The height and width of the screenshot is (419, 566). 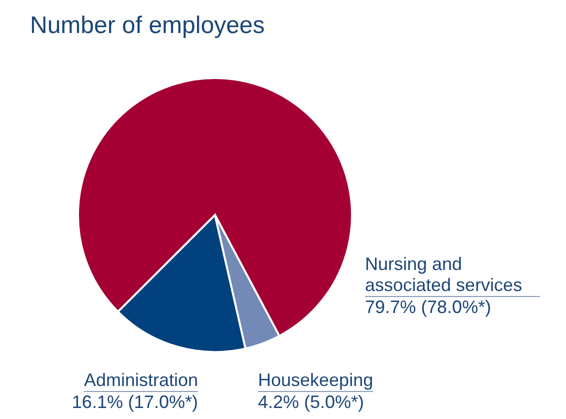 What do you see at coordinates (312, 402) in the screenshot?
I see `data-label: 4.2% (5.0%*)` at bounding box center [312, 402].